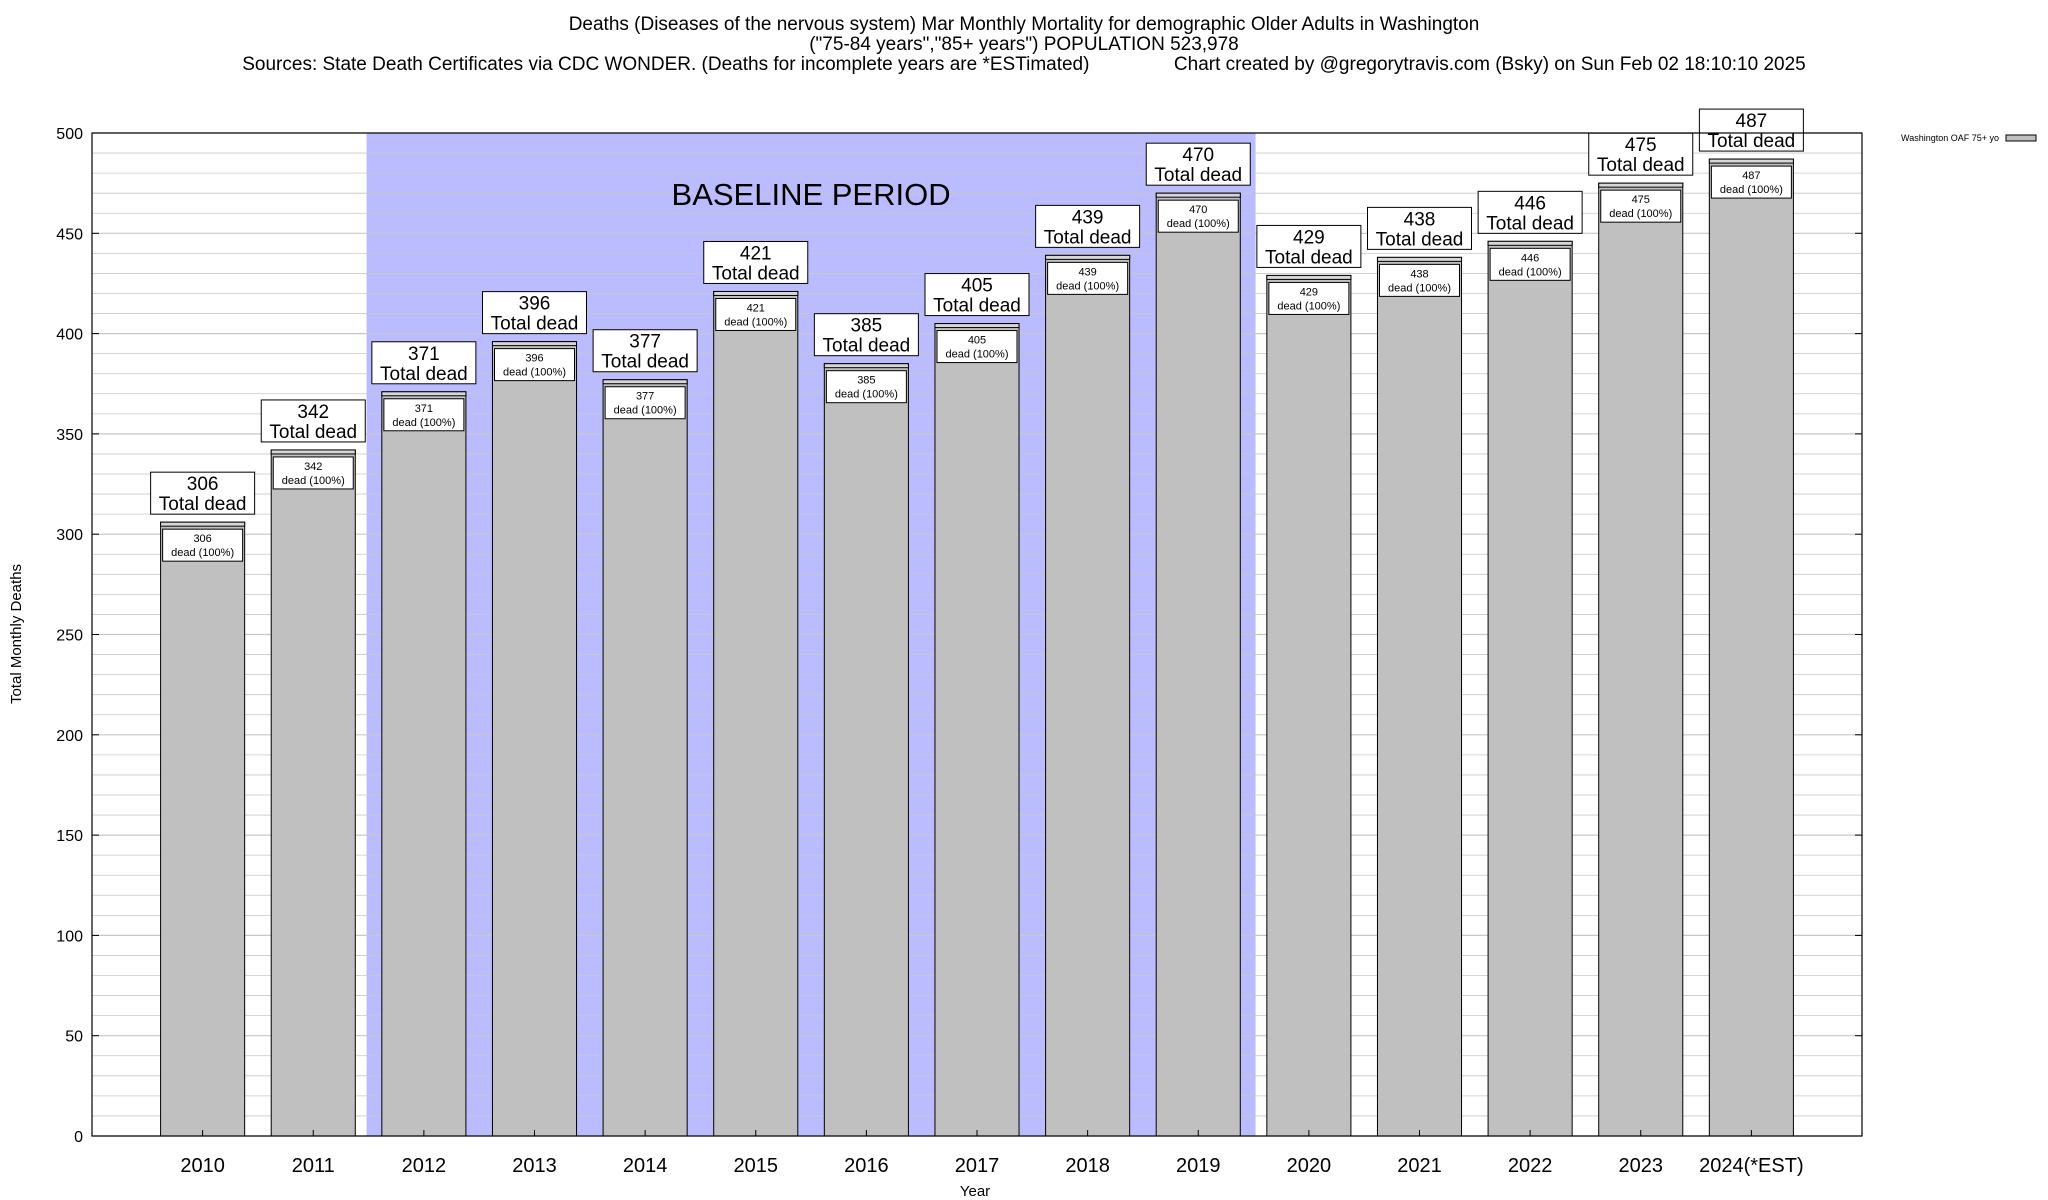 The height and width of the screenshot is (1200, 2048). Describe the element at coordinates (534, 359) in the screenshot. I see `inner-value-label: 396` at that location.